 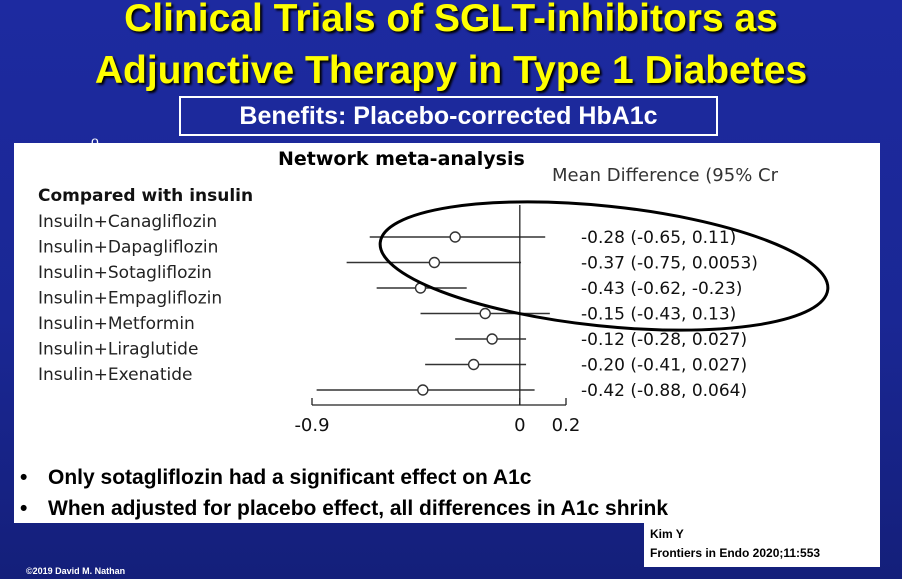 I want to click on x-tick-label: 0, so click(x=519, y=425).